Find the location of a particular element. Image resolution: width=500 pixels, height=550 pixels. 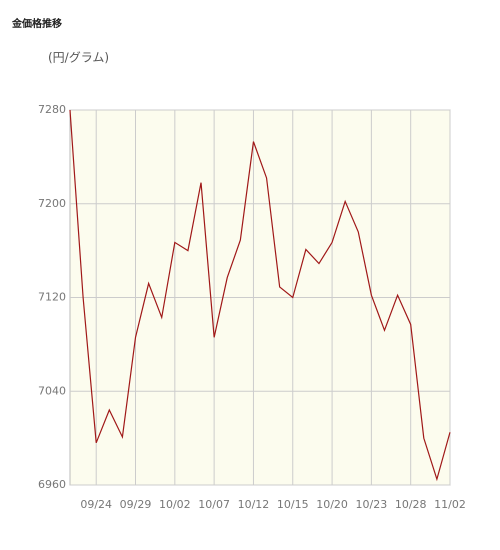

x-tick-label: 10/20 is located at coordinates (332, 504).